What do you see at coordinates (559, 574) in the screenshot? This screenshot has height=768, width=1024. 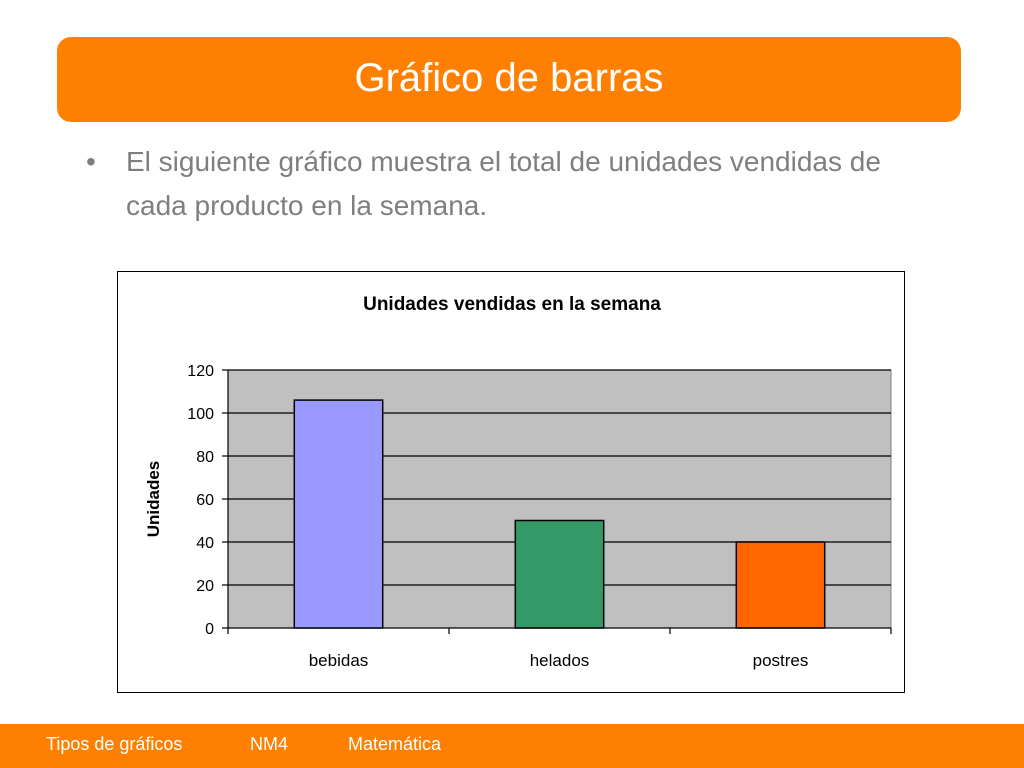 I see `bar-helados` at bounding box center [559, 574].